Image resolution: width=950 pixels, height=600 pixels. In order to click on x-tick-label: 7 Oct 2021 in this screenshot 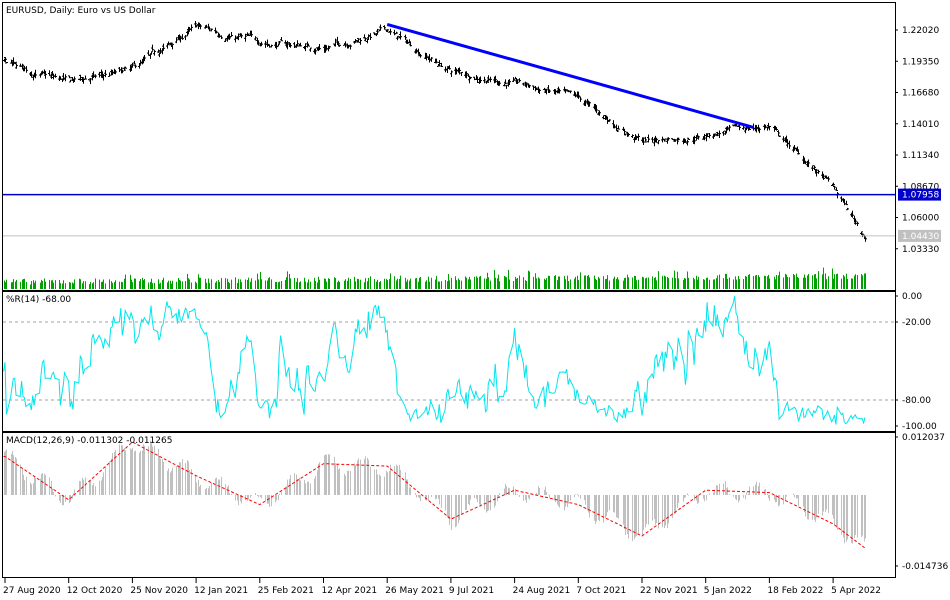, I will do `click(601, 591)`.